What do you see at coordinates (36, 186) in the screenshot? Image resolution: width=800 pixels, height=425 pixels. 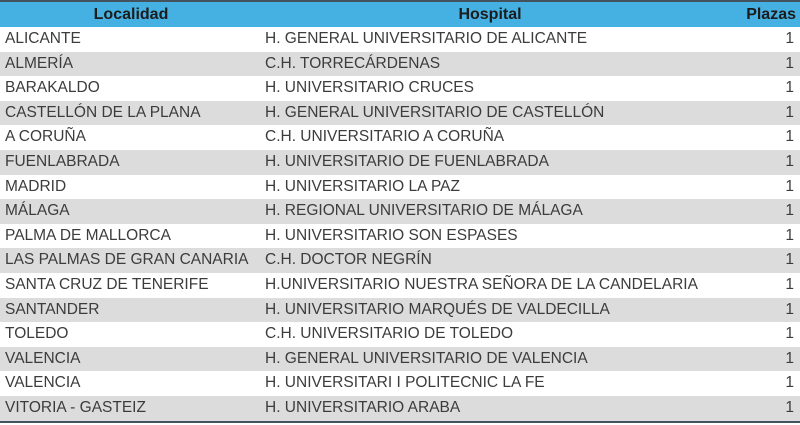 I see `cell-localidad: MADRID` at bounding box center [36, 186].